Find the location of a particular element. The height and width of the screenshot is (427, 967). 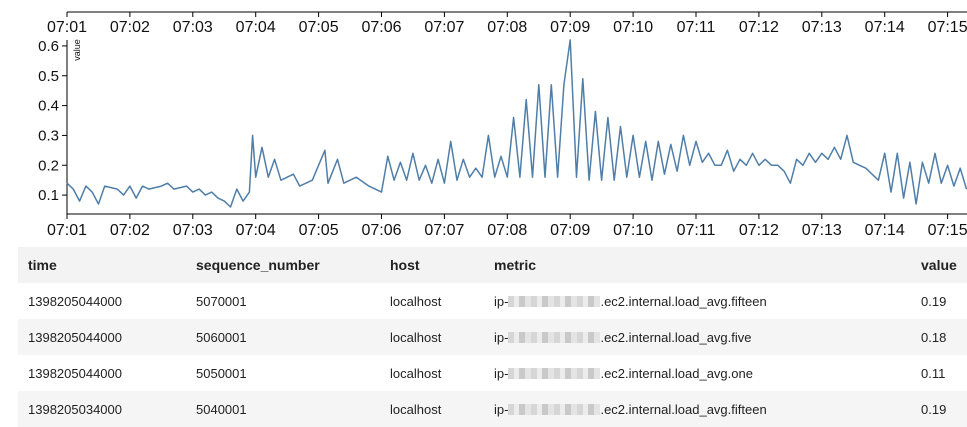

column-header-metric: metric is located at coordinates (697, 265).